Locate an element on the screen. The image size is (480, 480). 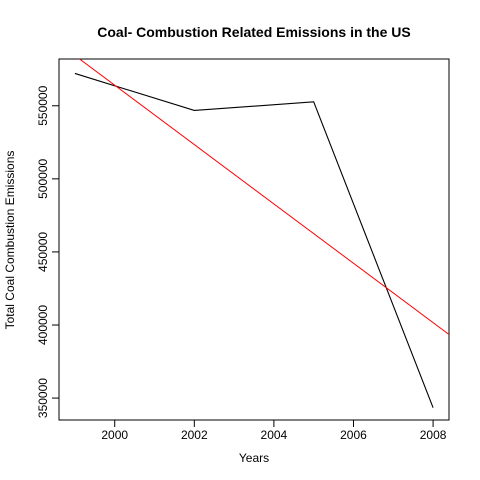
x-tick-label: 2006 is located at coordinates (353, 435).